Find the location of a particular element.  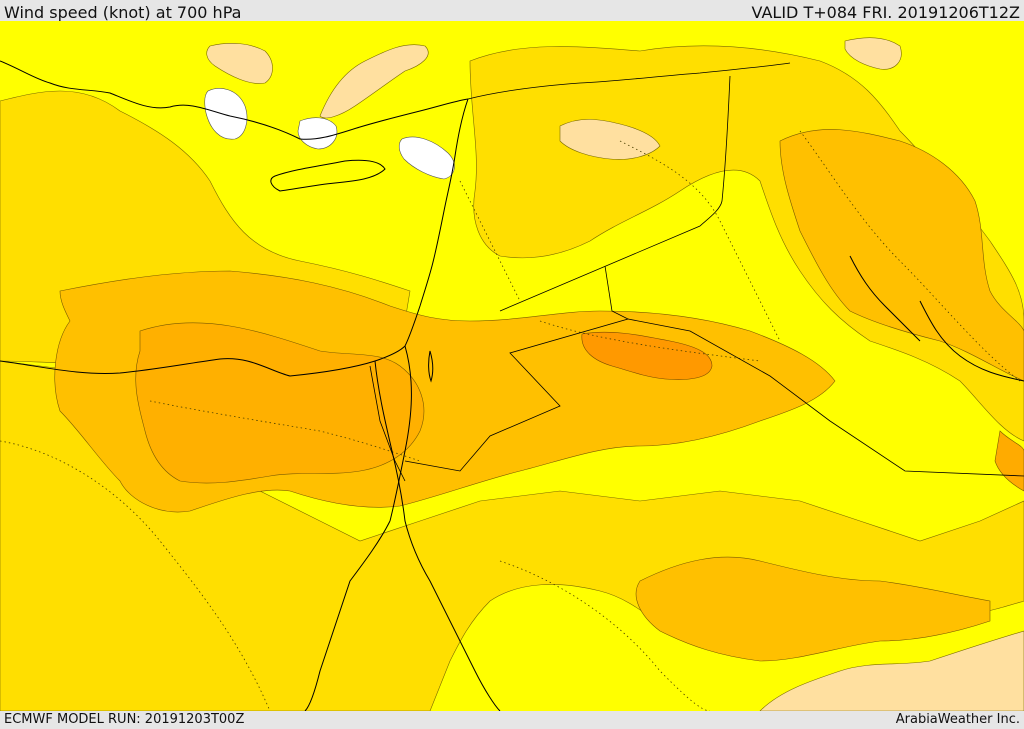

credit: ArabiaWeather Inc. is located at coordinates (957, 719).